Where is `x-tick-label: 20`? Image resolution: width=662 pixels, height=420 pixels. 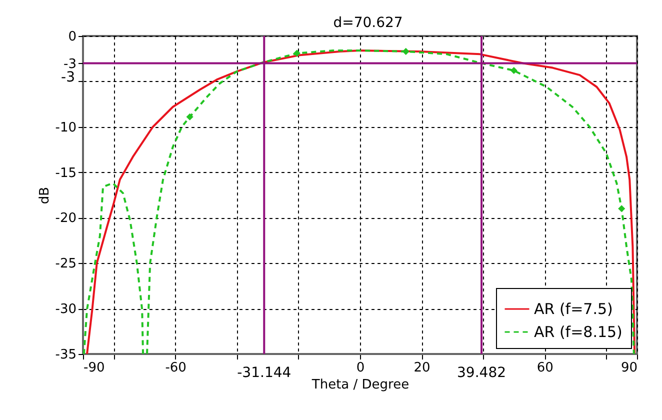
x-tick-label: 20 is located at coordinates (422, 368).